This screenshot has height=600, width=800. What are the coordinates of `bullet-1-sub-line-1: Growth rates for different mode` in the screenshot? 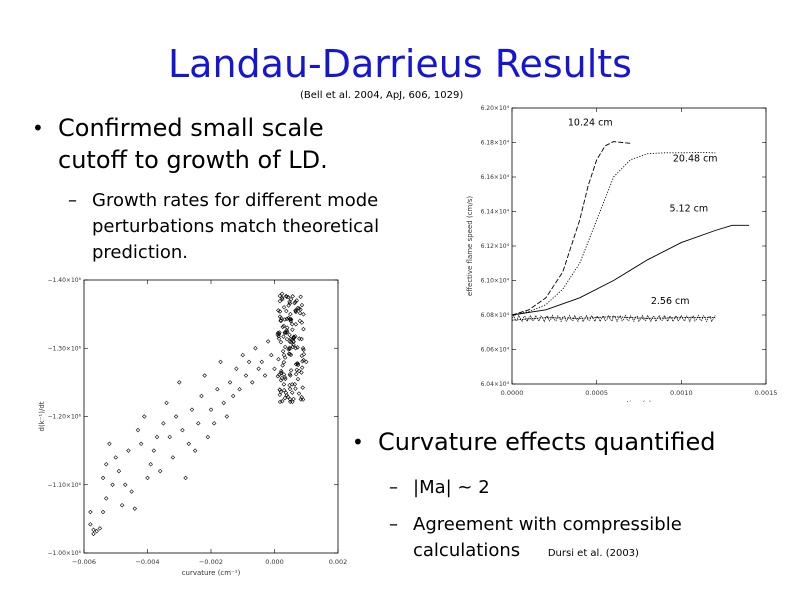 It's located at (235, 200).